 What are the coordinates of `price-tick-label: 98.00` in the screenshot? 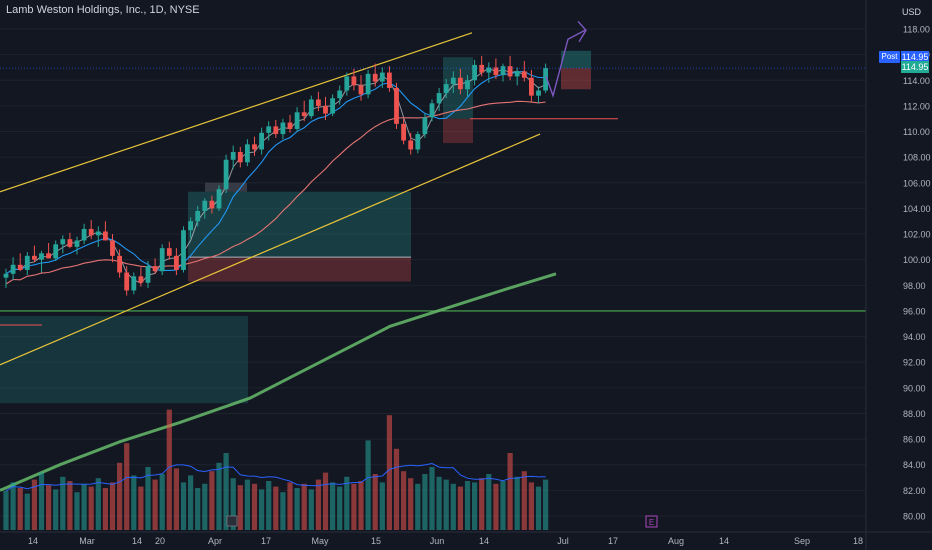 It's located at (914, 286).